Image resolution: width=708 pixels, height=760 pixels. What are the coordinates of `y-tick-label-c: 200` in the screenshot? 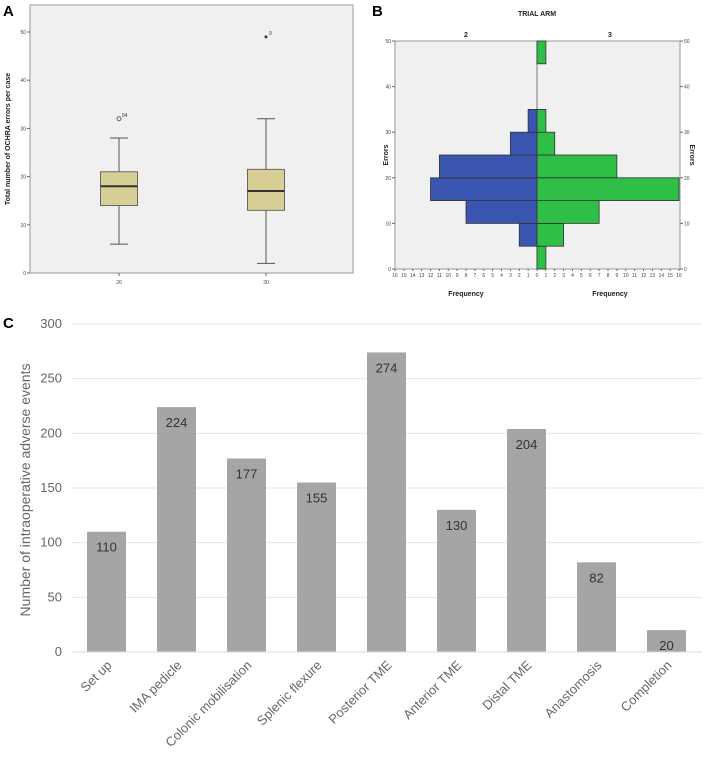 It's located at (51, 432).